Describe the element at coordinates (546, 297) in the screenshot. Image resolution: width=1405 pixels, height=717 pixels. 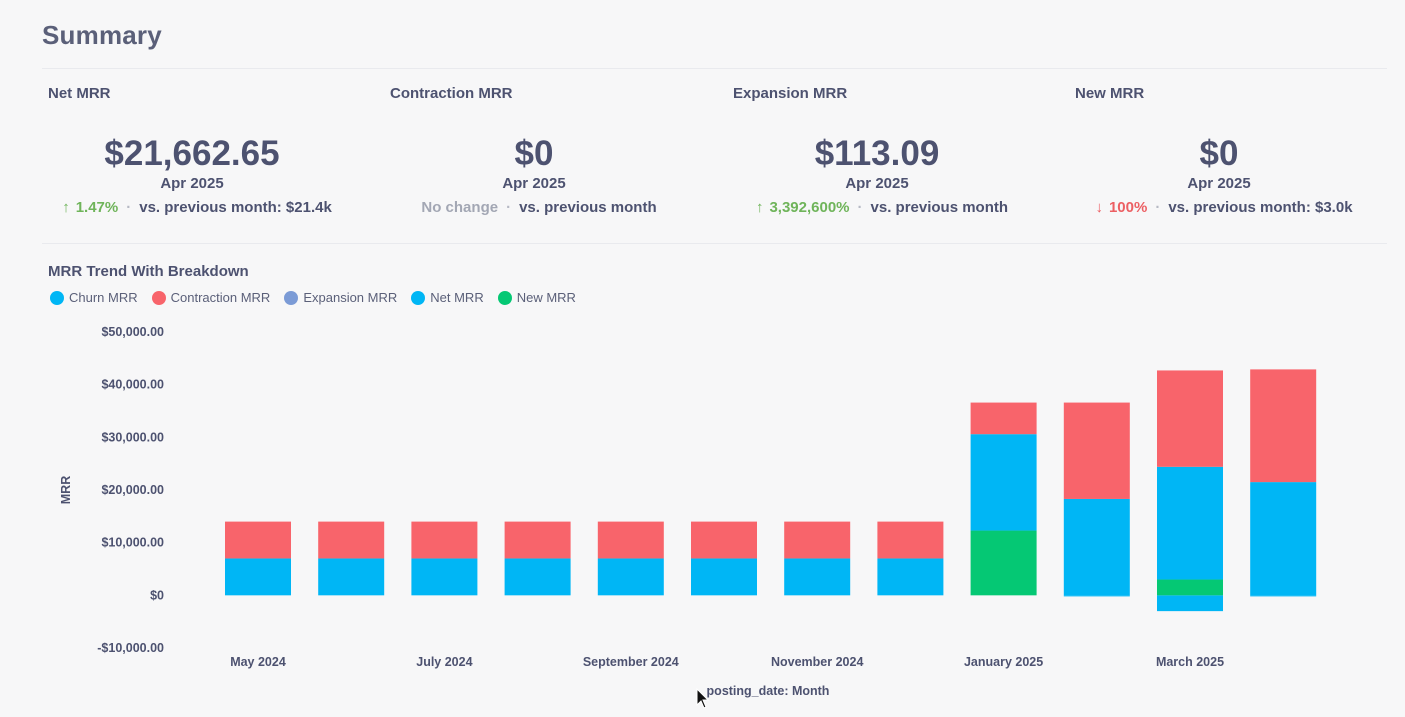
I see `legend-label: New MRR` at that location.